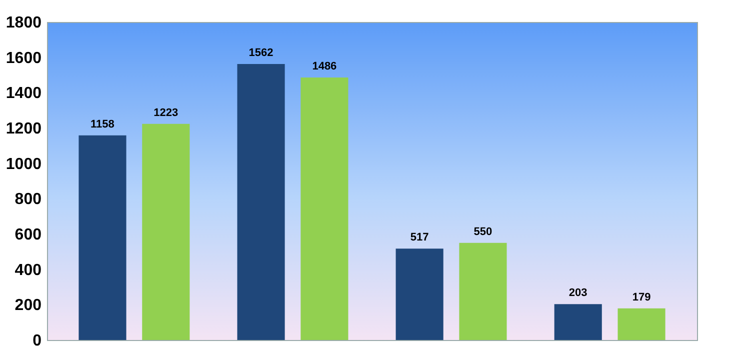  I want to click on y-tick-label: 600, so click(28, 235).